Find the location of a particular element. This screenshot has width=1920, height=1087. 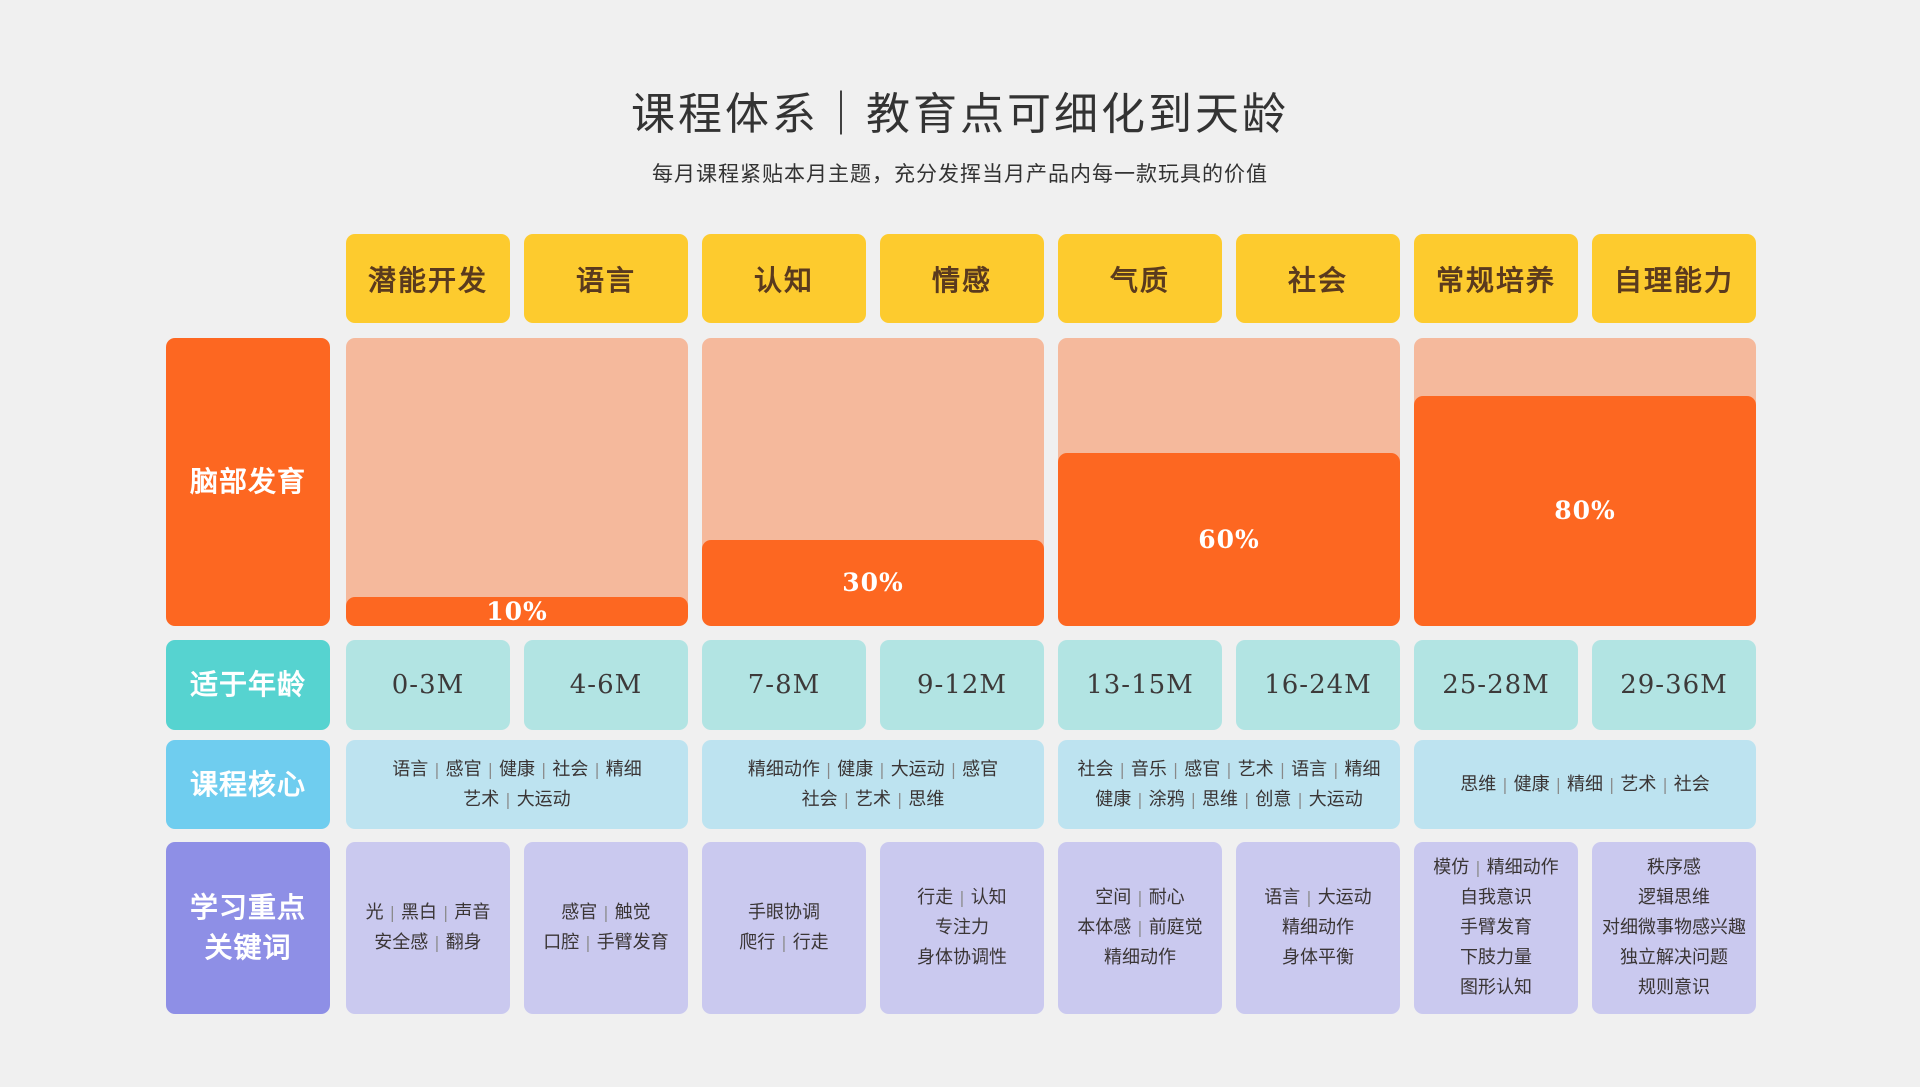

brain-label: 60% is located at coordinates (1229, 540).